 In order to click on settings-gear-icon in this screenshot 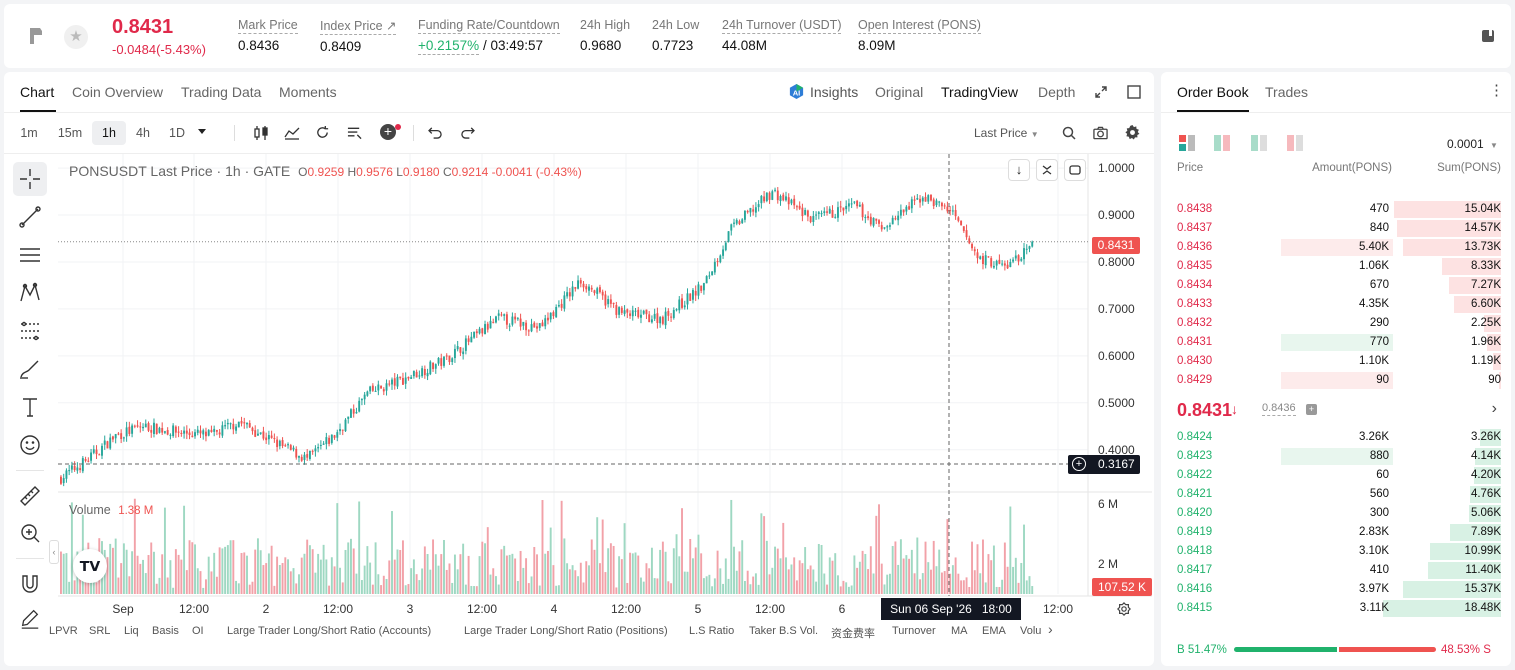, I will do `click(1132, 132)`.